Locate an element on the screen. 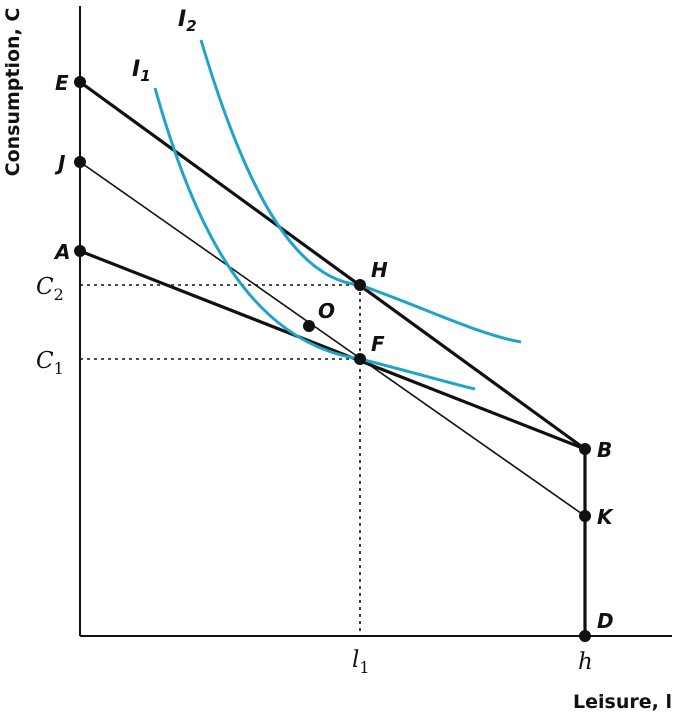 Image resolution: width=675 pixels, height=713 pixels. point-d is located at coordinates (585, 636).